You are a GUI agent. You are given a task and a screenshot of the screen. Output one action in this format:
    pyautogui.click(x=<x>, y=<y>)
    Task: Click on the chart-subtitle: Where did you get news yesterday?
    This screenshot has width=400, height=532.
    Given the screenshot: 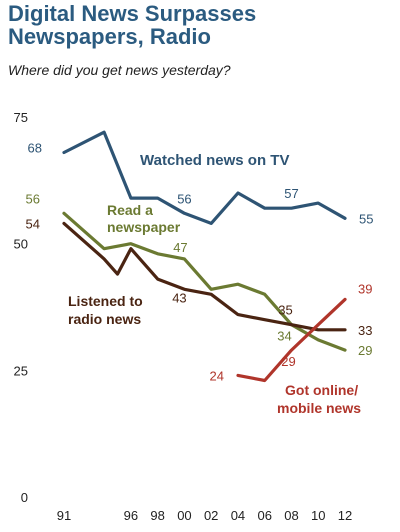 What is the action you would take?
    pyautogui.click(x=119, y=70)
    